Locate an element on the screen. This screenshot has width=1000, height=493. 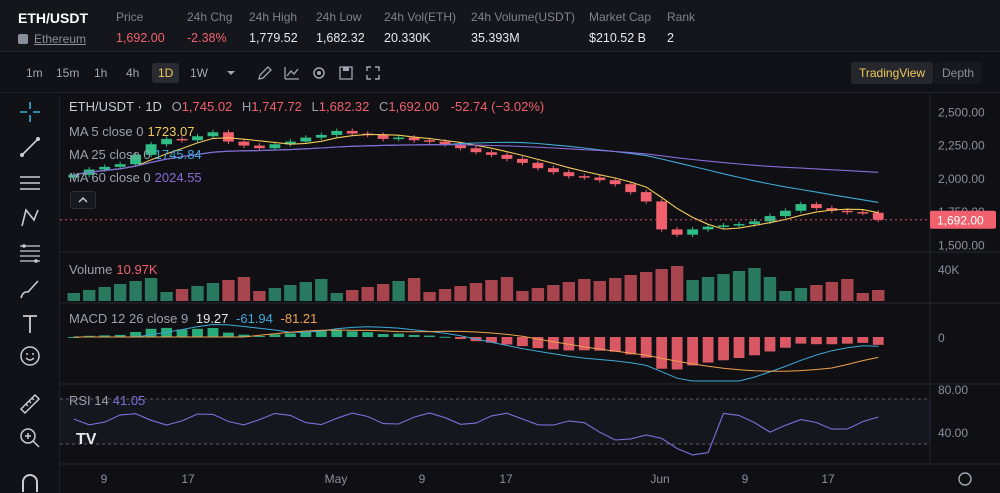
time-tick-label: Jun is located at coordinates (659, 479).